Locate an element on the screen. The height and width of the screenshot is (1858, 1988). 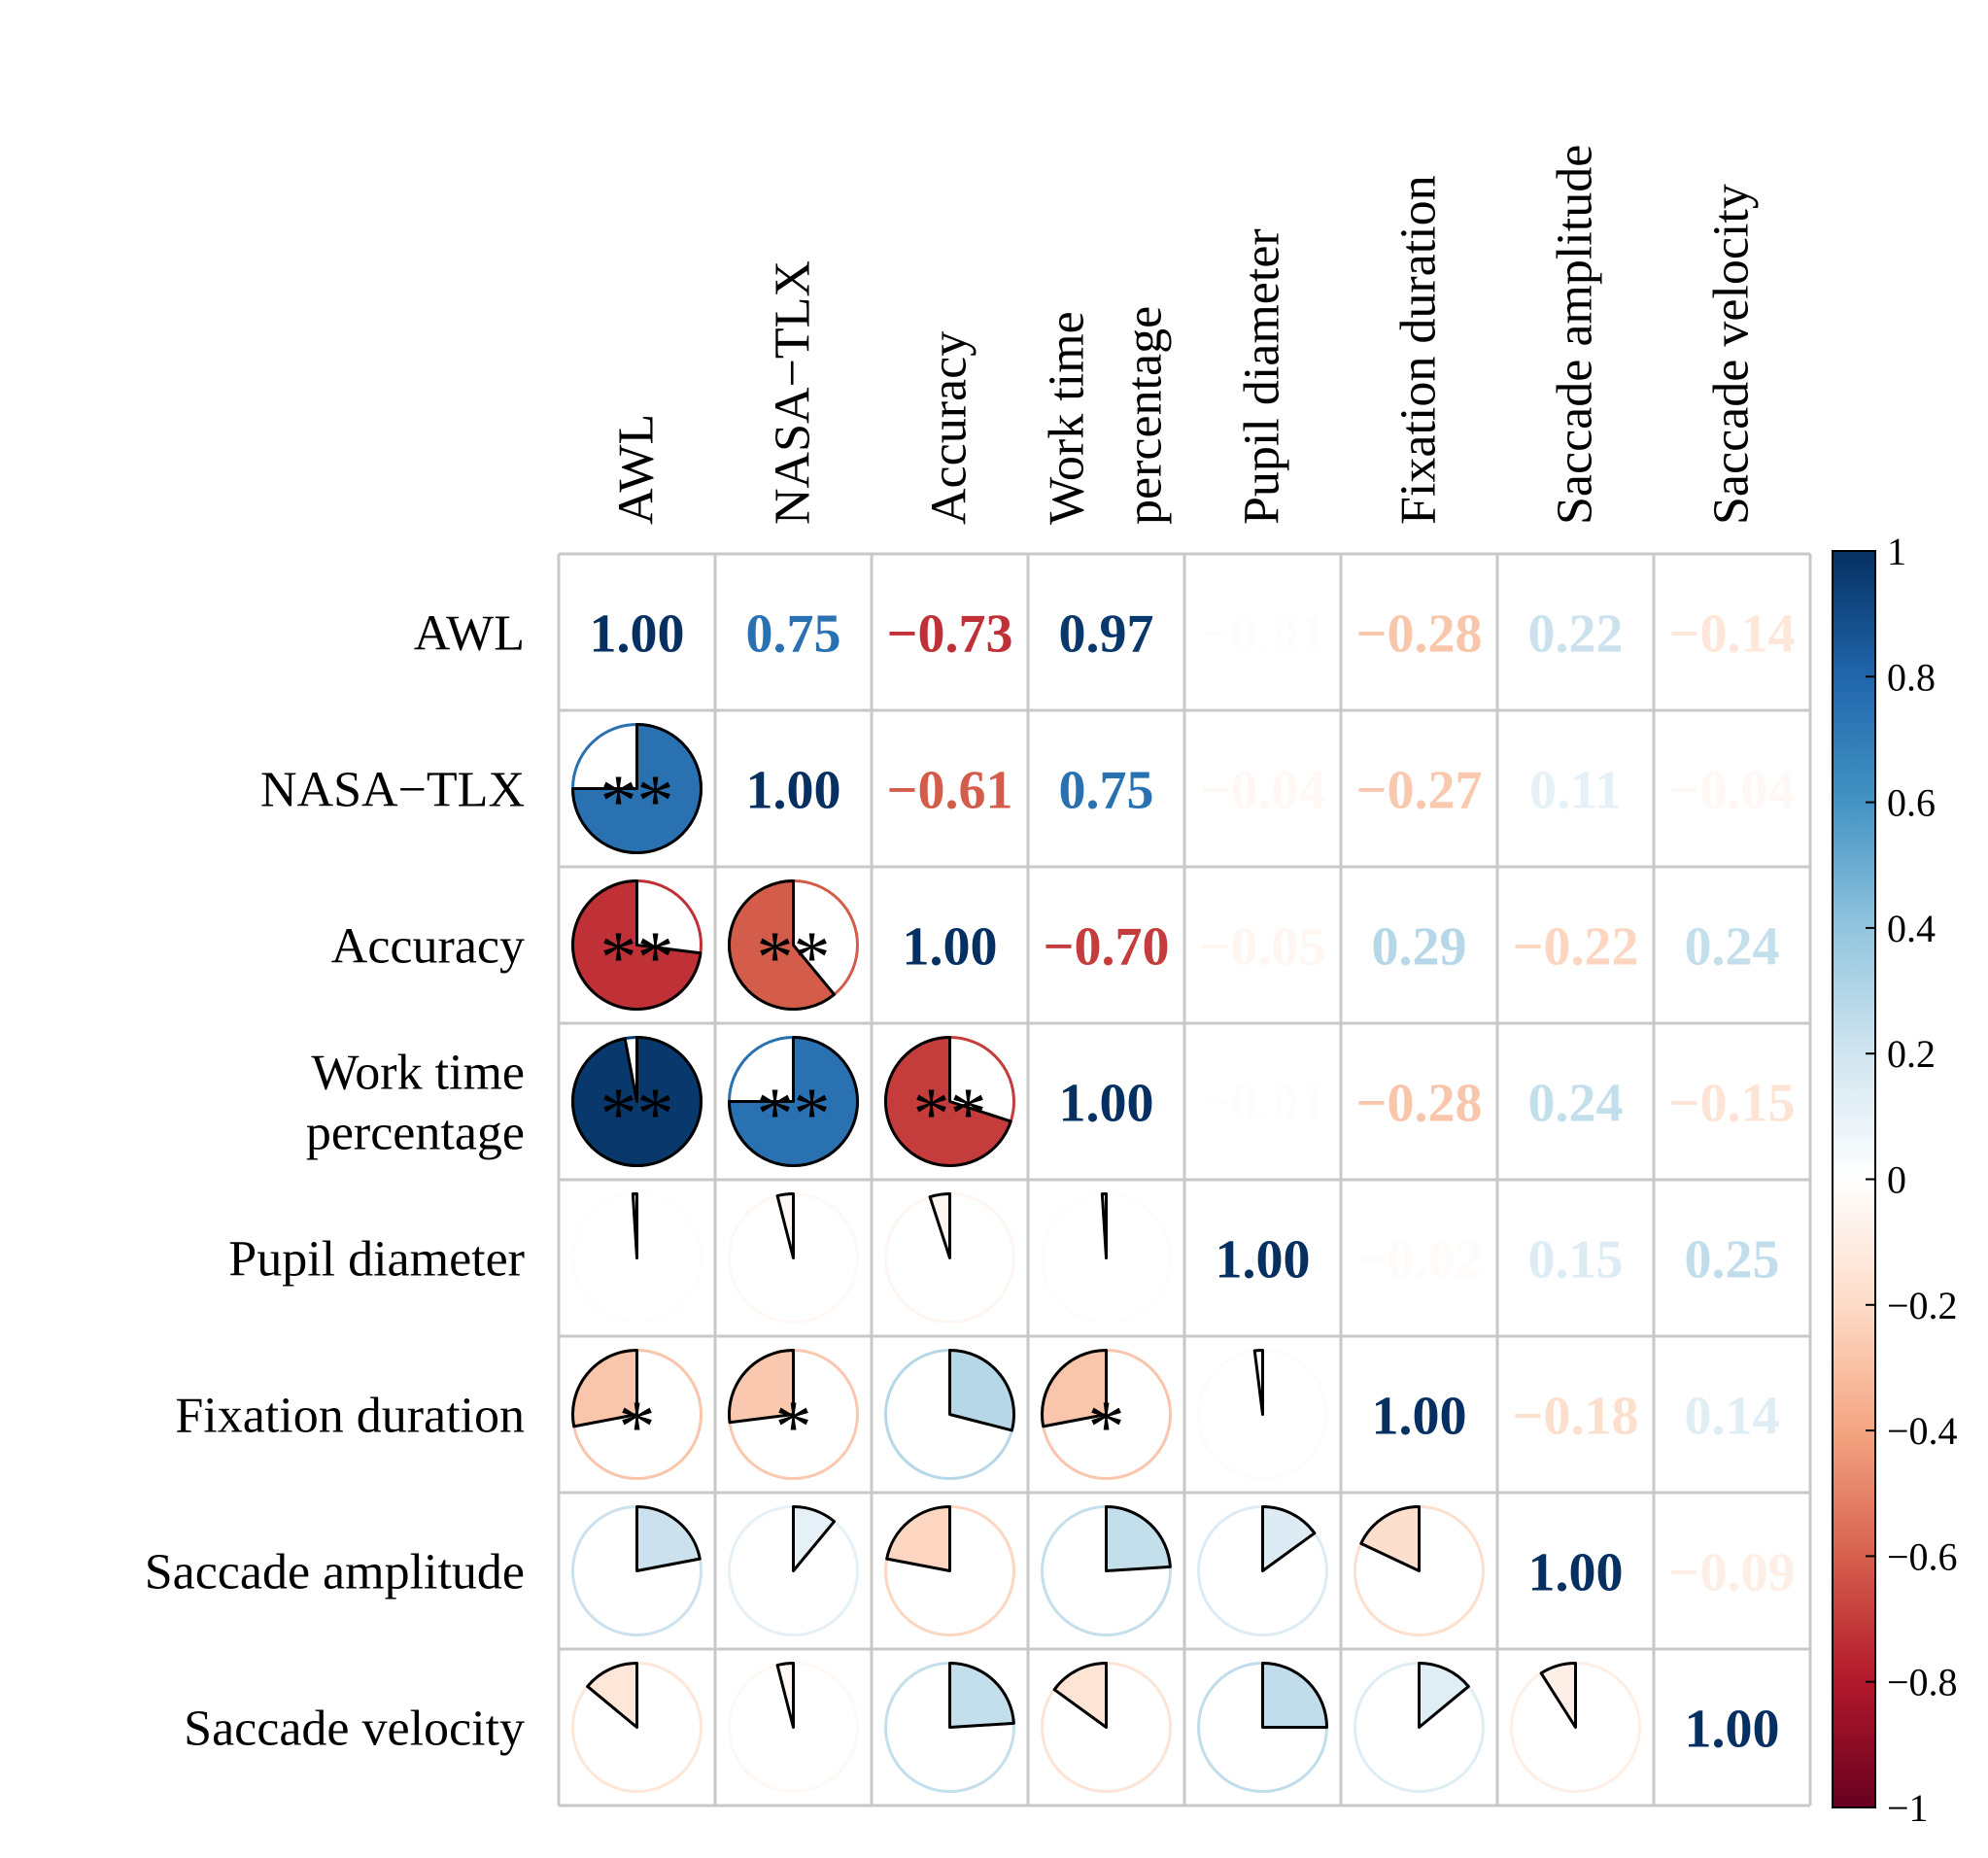
colorbar-tick-label: 0.4 is located at coordinates (1911, 928).